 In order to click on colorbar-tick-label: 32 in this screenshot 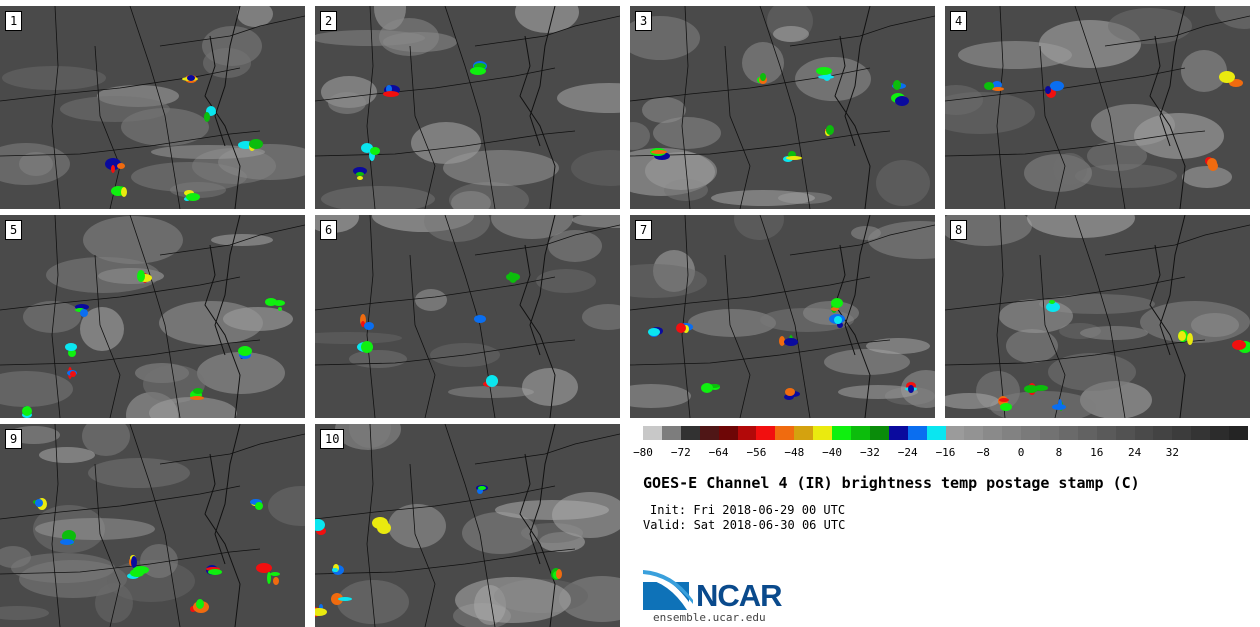, I will do `click(1172, 452)`.